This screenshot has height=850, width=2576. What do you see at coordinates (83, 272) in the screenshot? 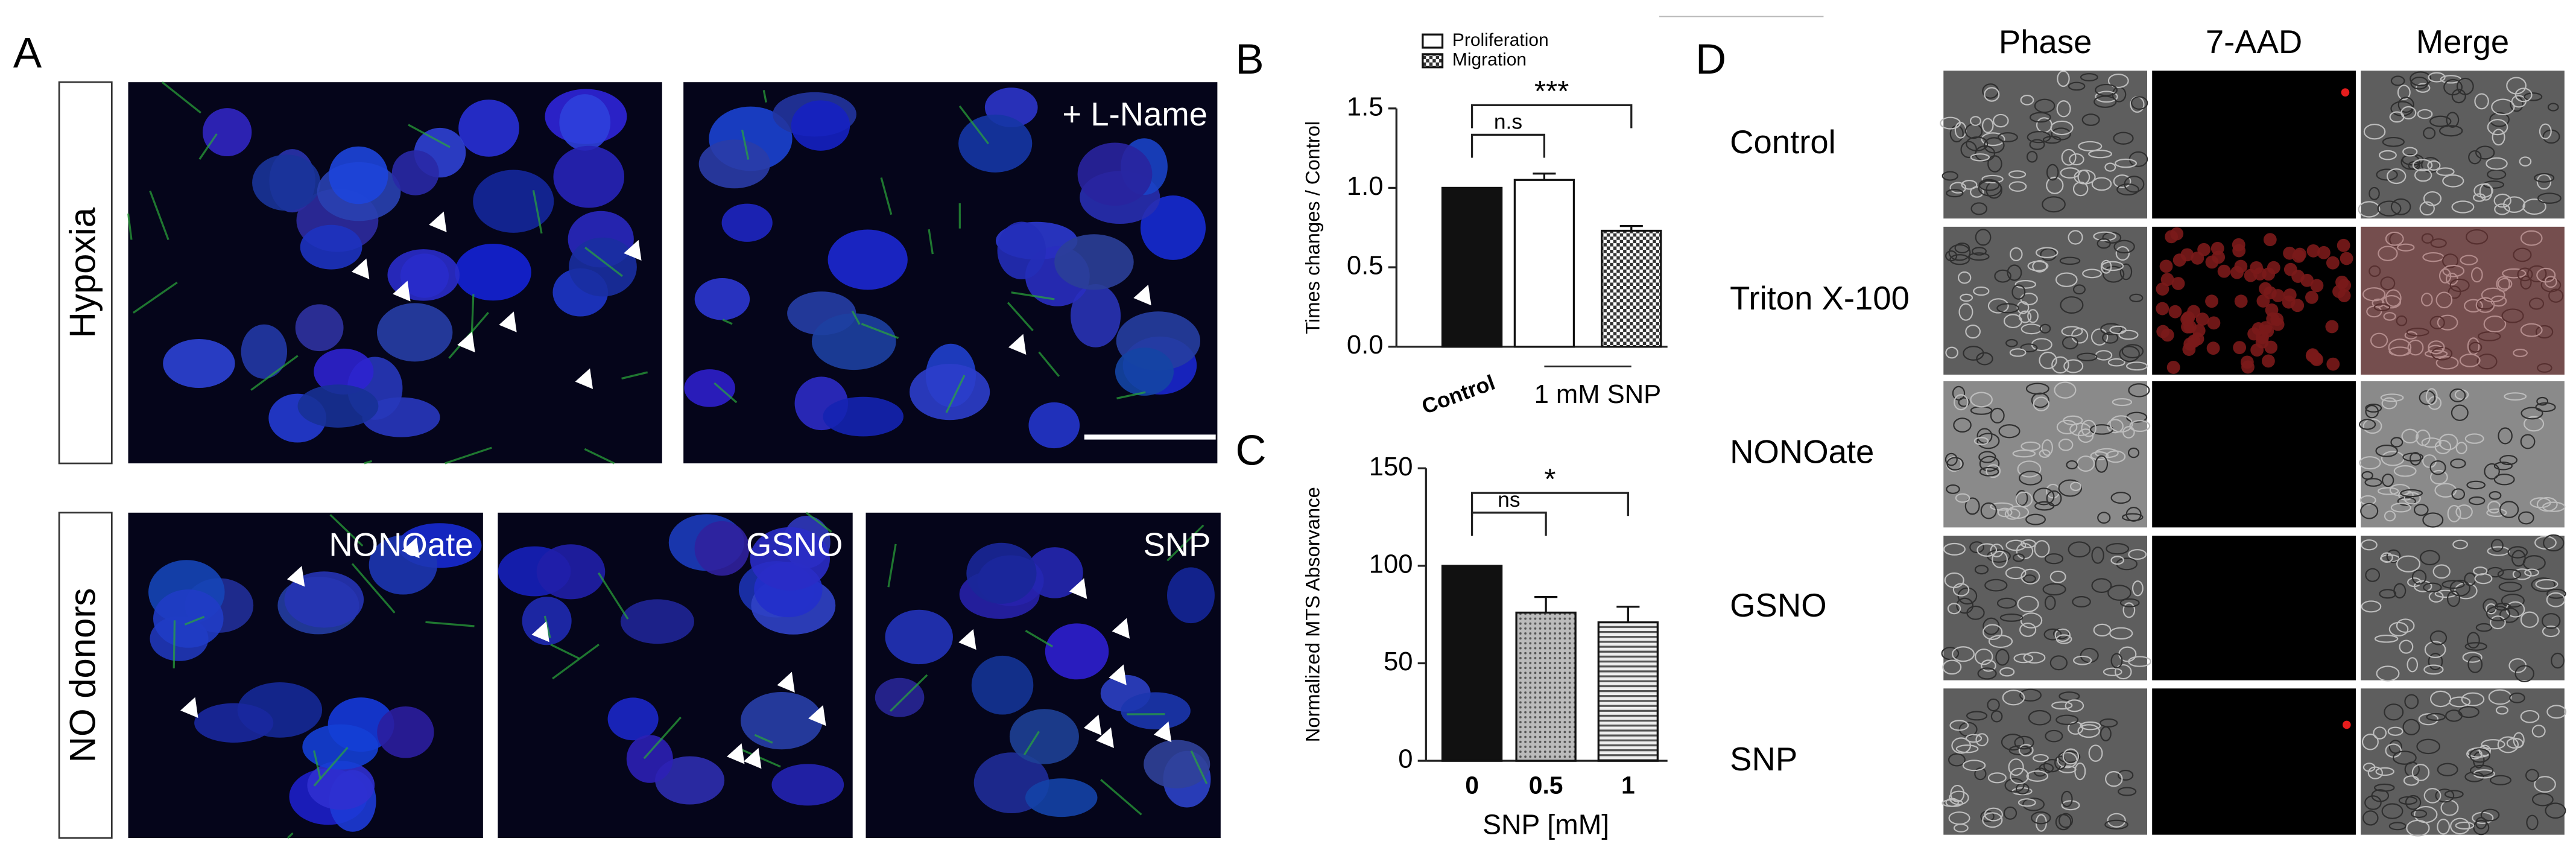
I see `row-label: Hypoxia` at bounding box center [83, 272].